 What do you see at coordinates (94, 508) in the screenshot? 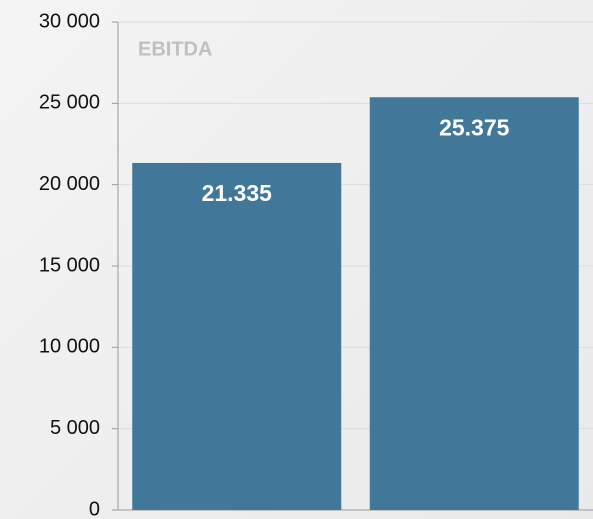
I see `y-tick-label: 0` at bounding box center [94, 508].